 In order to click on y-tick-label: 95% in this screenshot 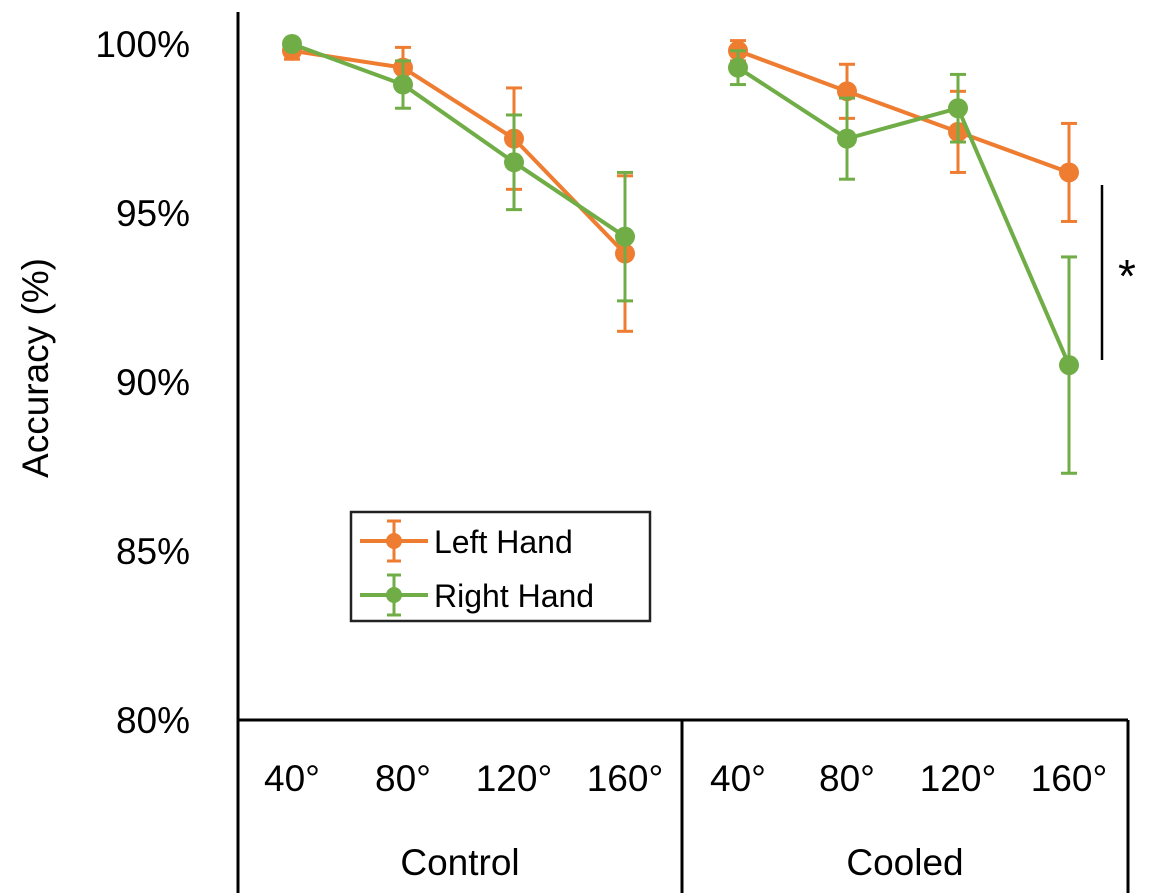, I will do `click(153, 213)`.